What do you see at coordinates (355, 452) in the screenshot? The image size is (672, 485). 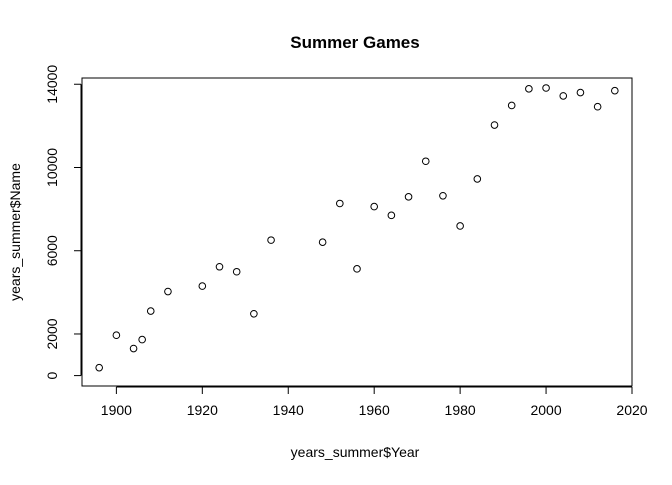 I see `x-axis-label: years_summer$Year` at bounding box center [355, 452].